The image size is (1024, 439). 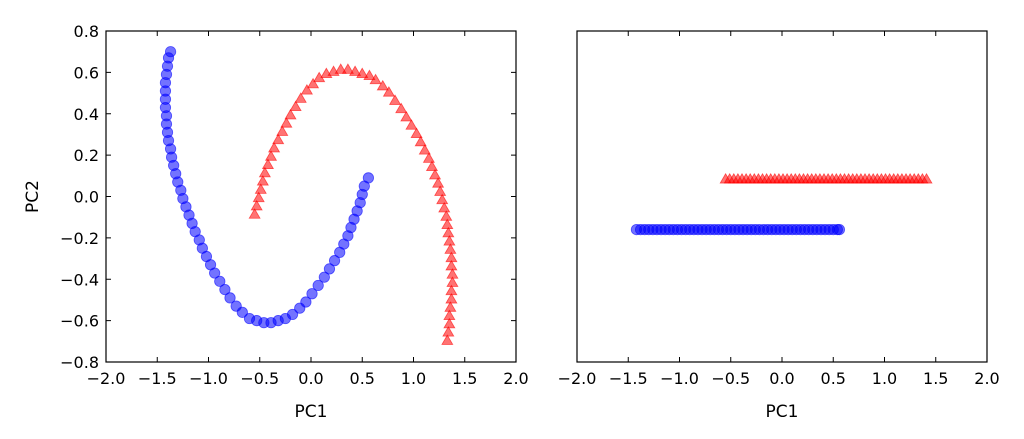 What do you see at coordinates (86, 155) in the screenshot?
I see `y-tick-label: 0.2` at bounding box center [86, 155].